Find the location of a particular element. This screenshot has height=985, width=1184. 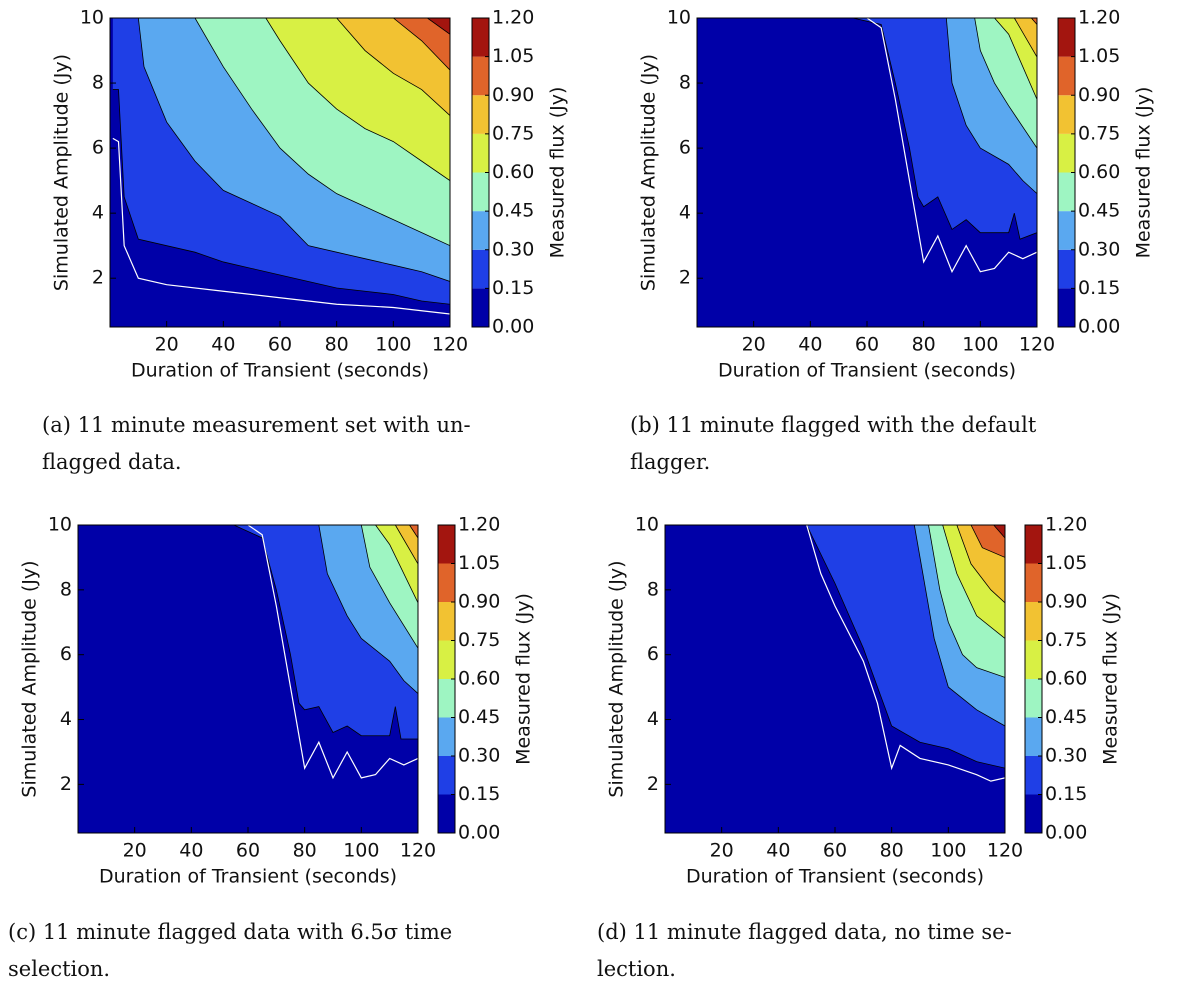

caption: (a) 11 minute measurement set with un- is located at coordinates (256, 425).